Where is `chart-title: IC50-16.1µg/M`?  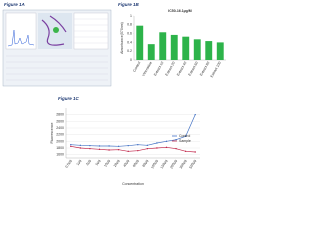
chart-title: IC50-16.1µg/M is located at coordinates (179, 11).